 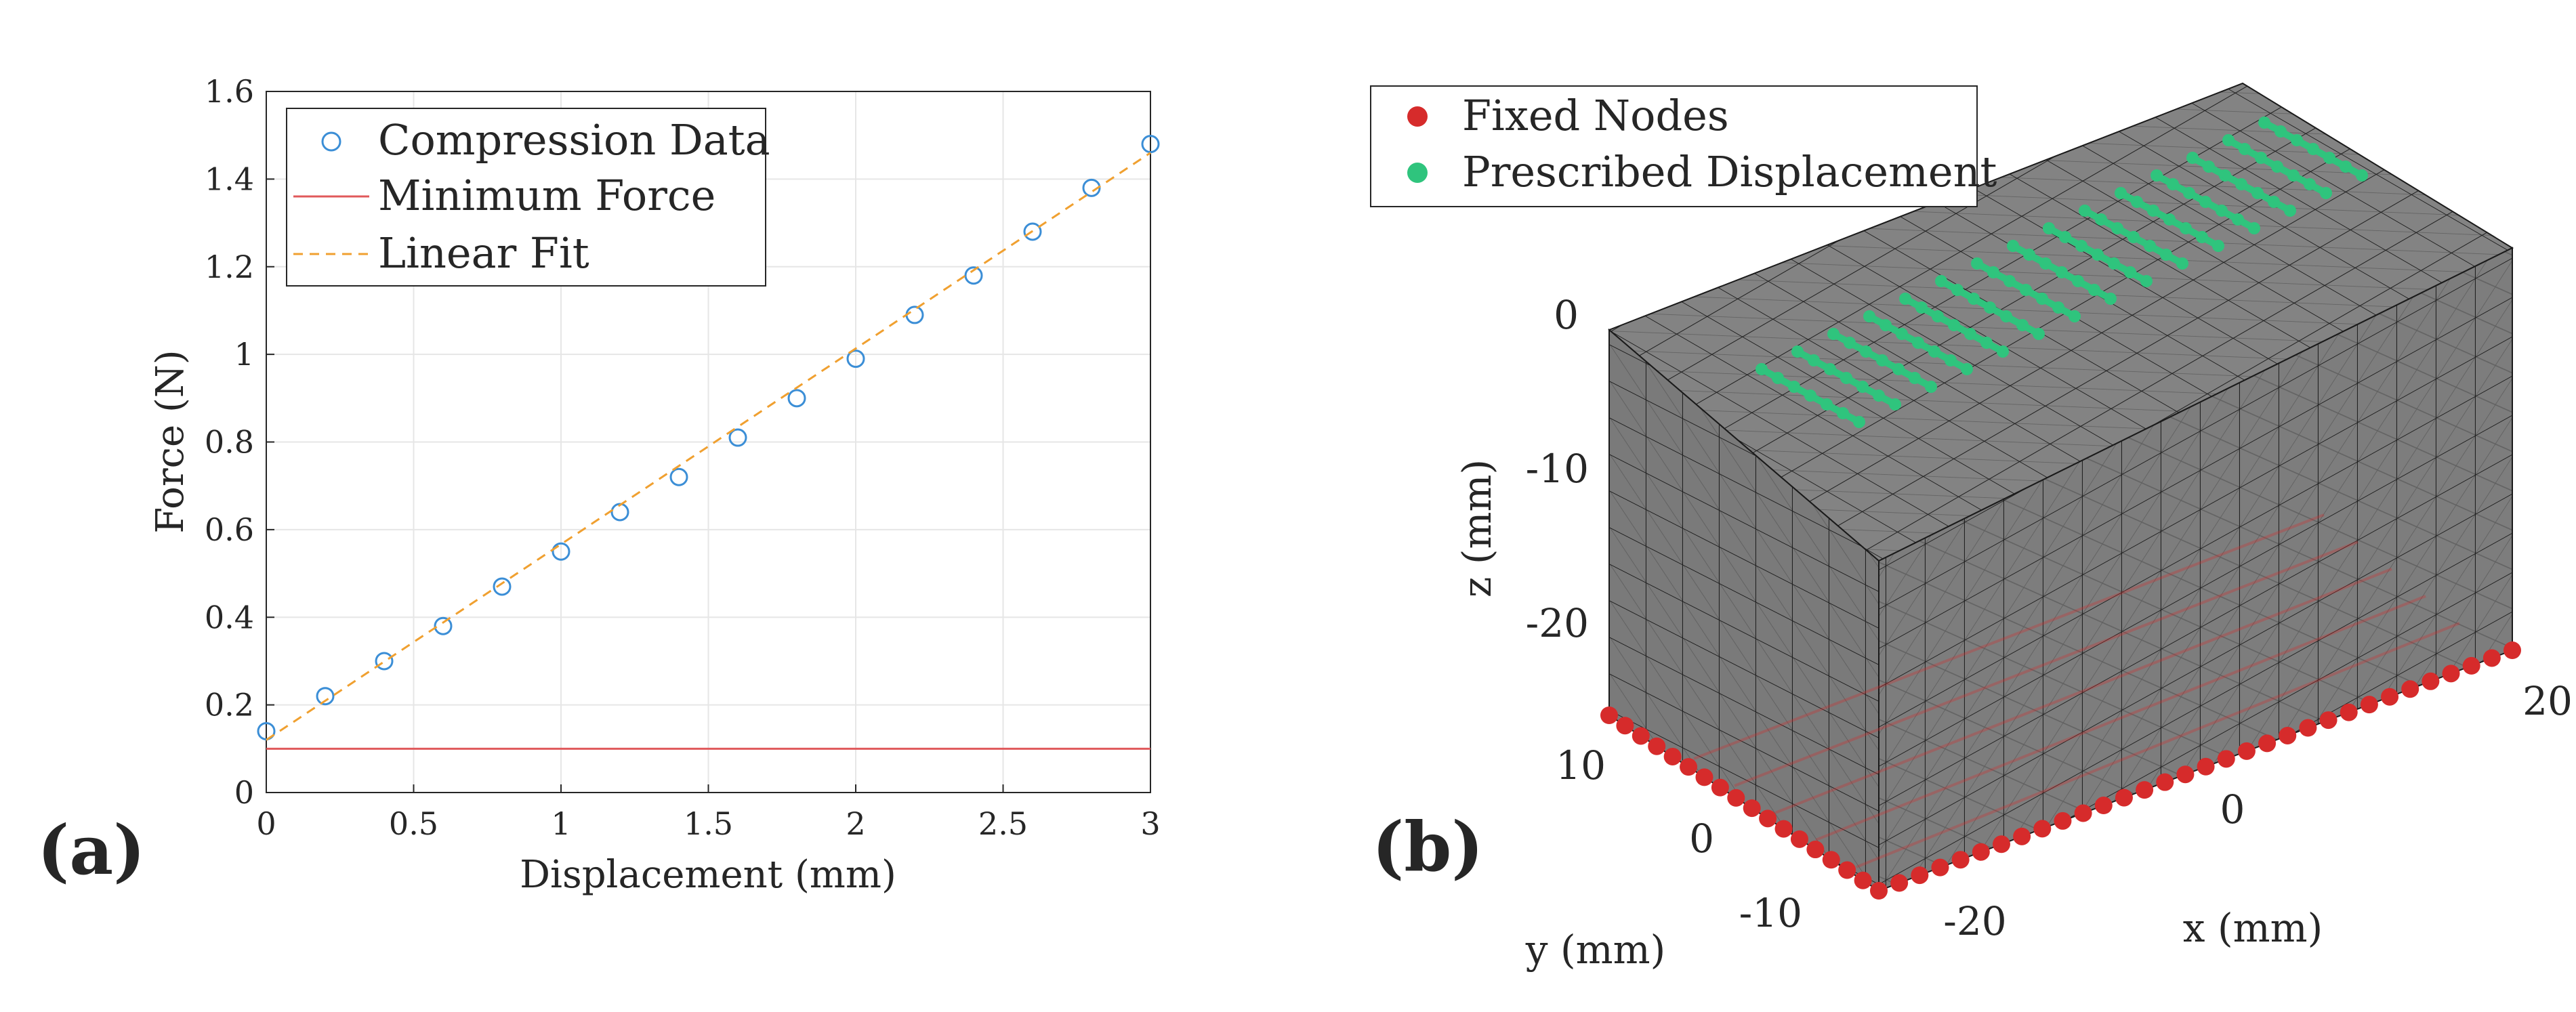 What do you see at coordinates (560, 823) in the screenshot?
I see `x-tick-label: 1` at bounding box center [560, 823].